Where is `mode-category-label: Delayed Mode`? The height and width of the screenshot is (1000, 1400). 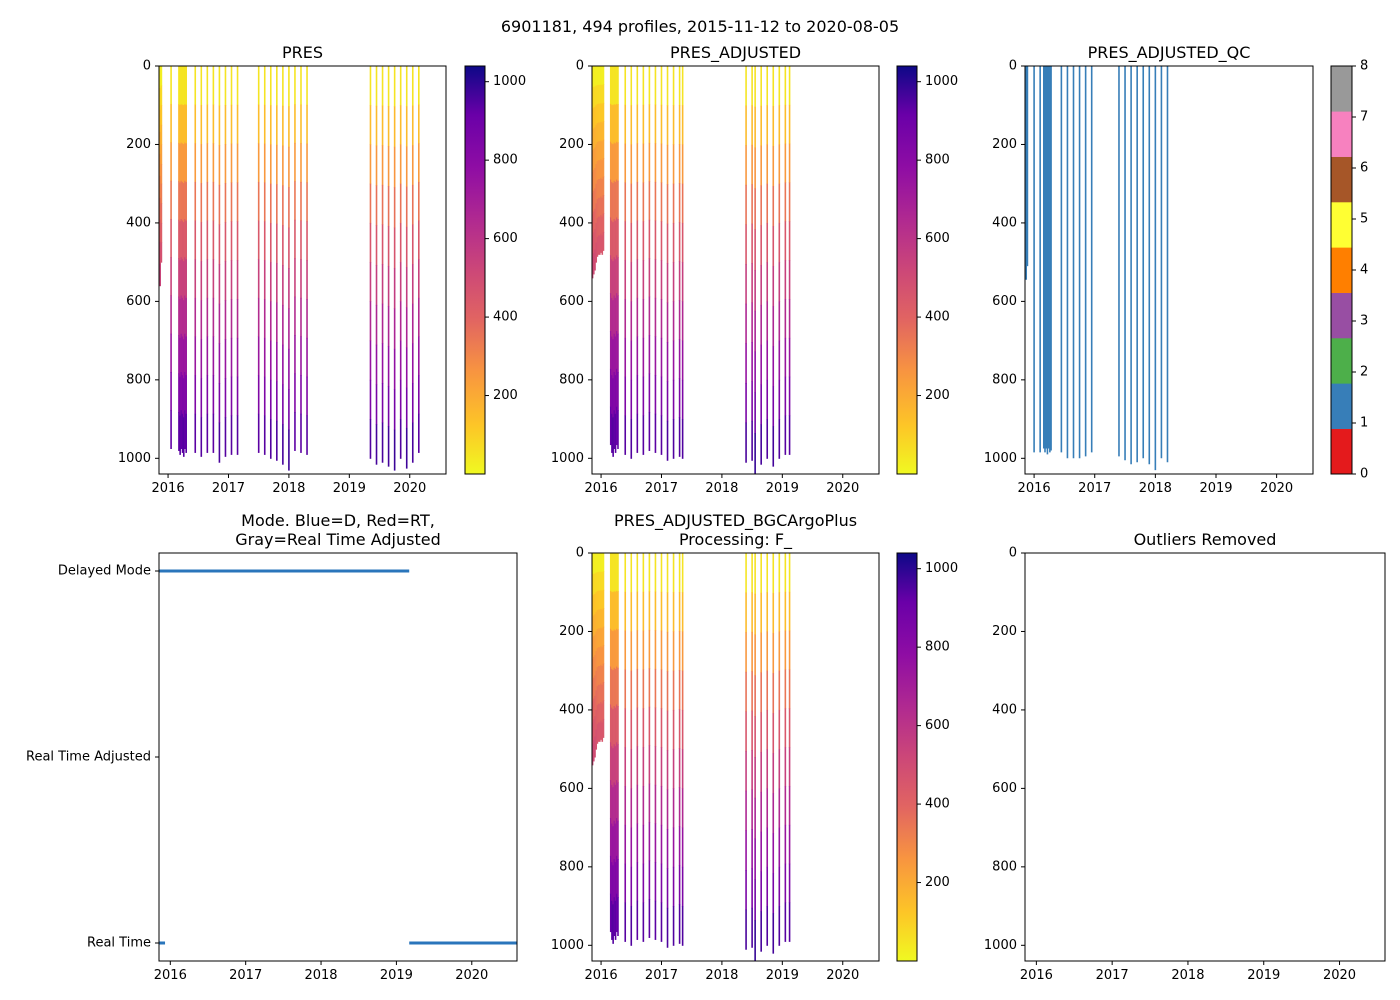
mode-category-label: Delayed Mode is located at coordinates (104, 571).